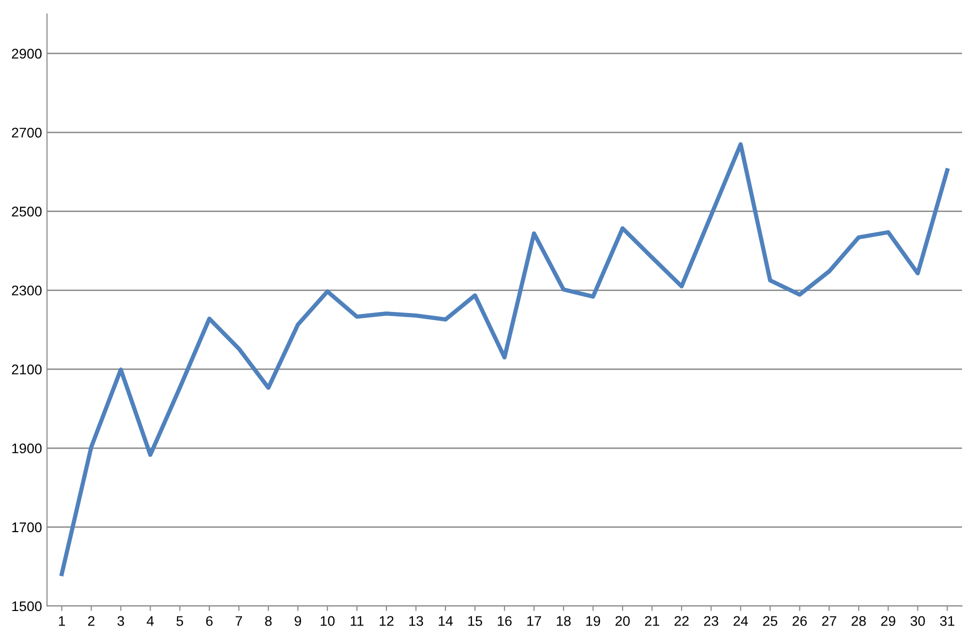 This screenshot has width=978, height=639. I want to click on x-tick-label: 8, so click(268, 621).